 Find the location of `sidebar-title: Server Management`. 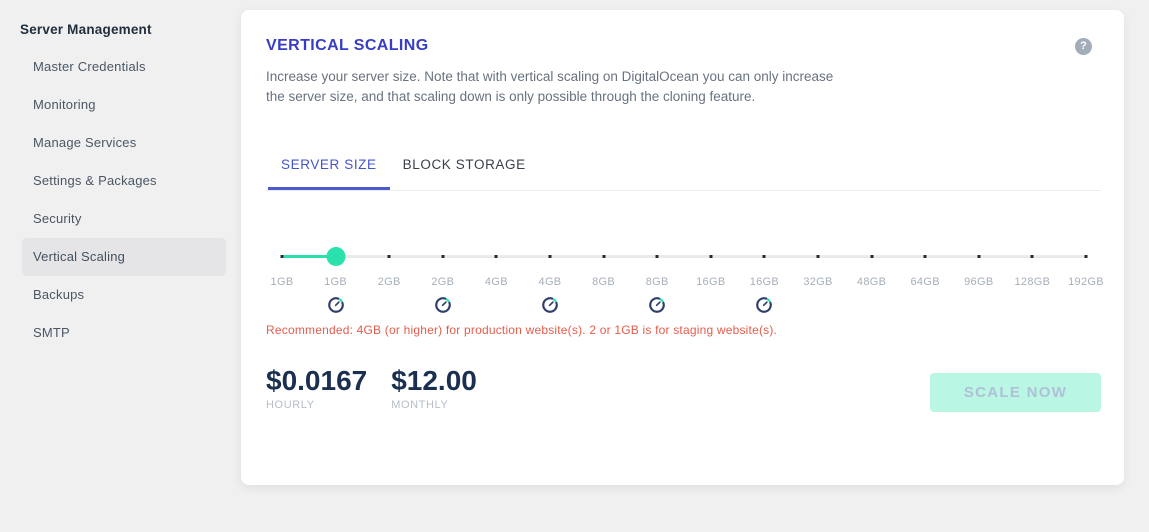

sidebar-title: Server Management is located at coordinates (86, 29).